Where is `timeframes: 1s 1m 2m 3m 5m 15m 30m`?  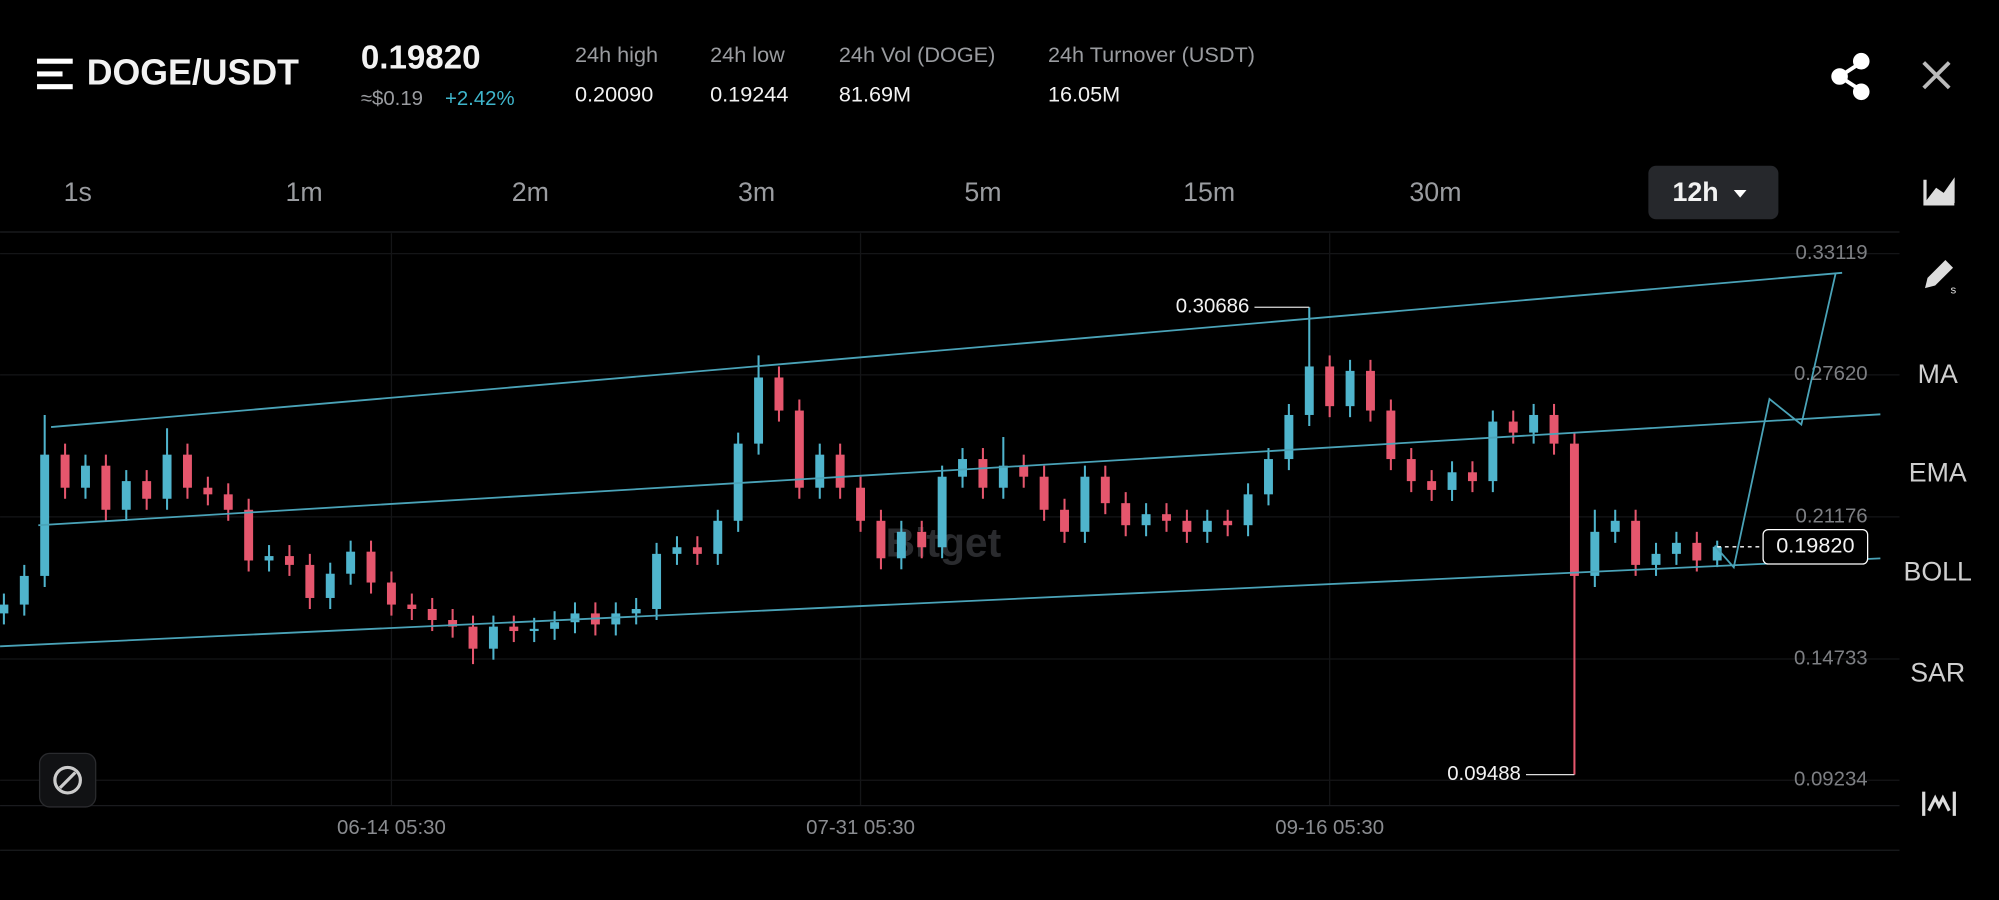
timeframes: 1s 1m 2m 3m 5m 15m 30m is located at coordinates (763, 192).